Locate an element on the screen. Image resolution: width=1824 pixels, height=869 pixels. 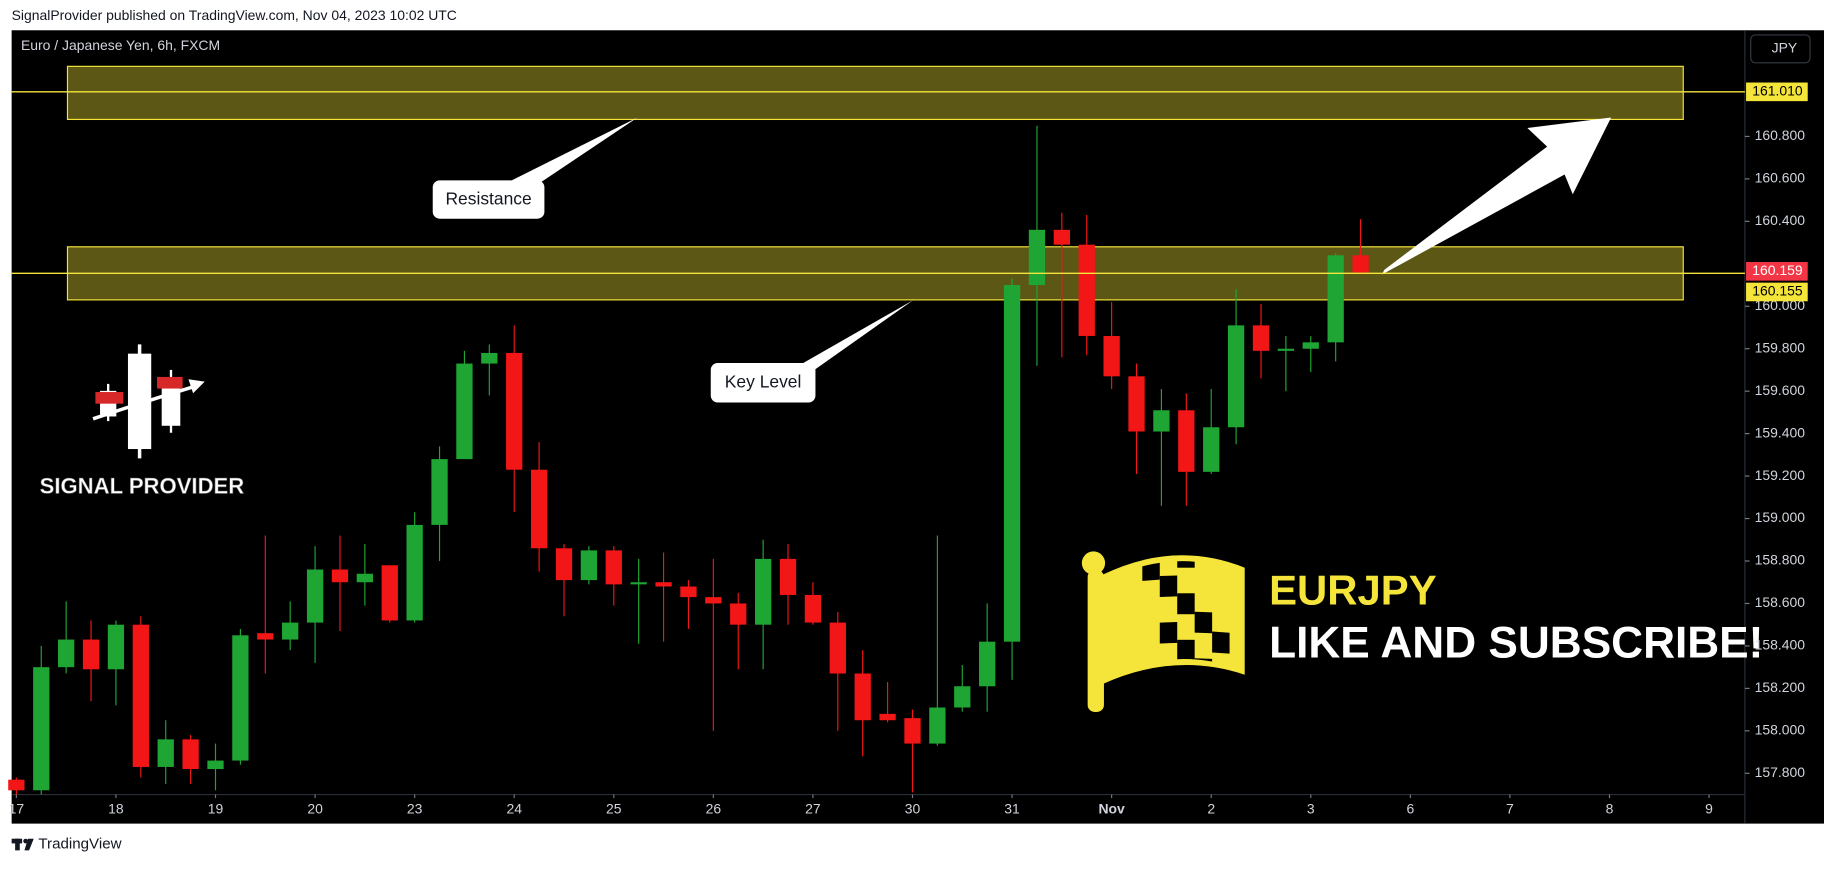
cta: LIKE AND SUBSCRIBE! is located at coordinates (1516, 642).